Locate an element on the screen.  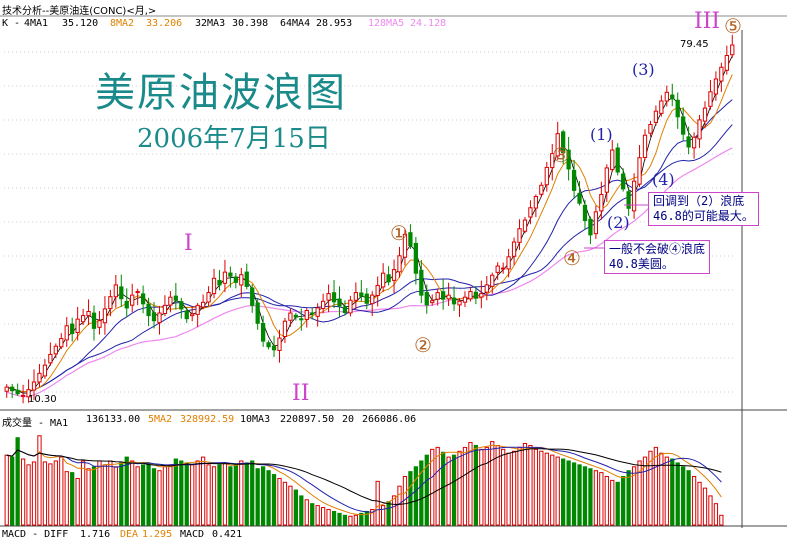
macd-label: MACD - DIFF is located at coordinates (35, 534).